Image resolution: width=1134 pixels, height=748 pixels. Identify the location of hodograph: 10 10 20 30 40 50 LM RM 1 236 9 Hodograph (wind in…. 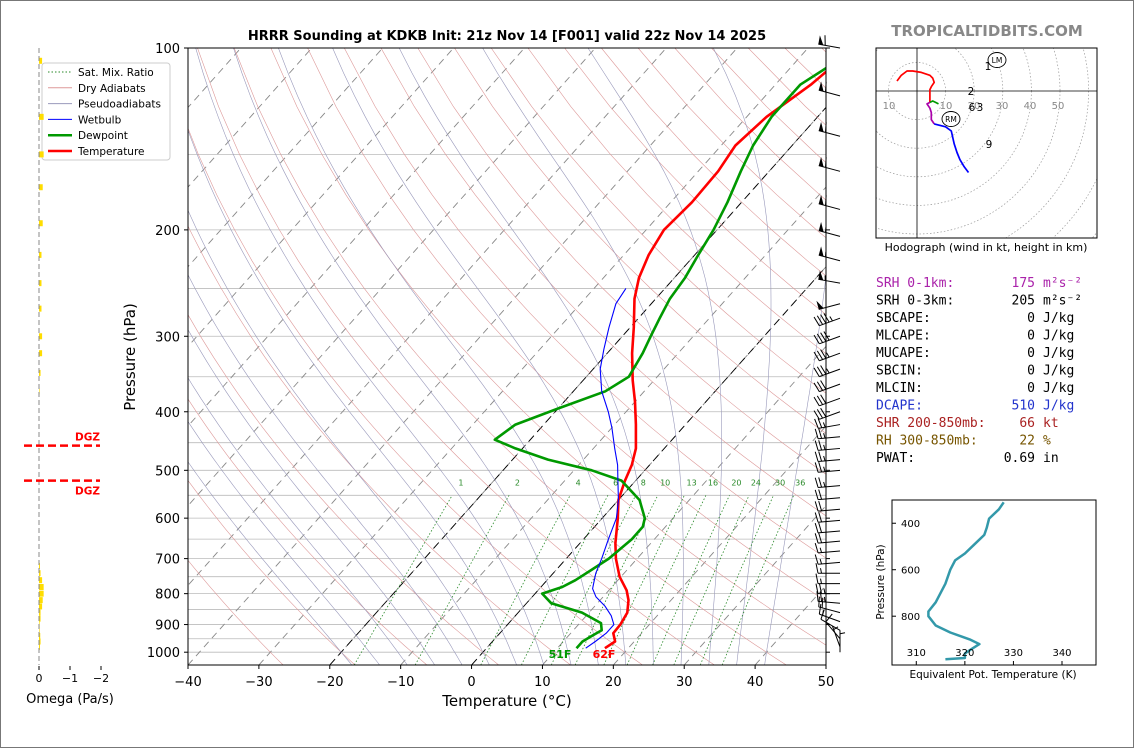
(986, 150).